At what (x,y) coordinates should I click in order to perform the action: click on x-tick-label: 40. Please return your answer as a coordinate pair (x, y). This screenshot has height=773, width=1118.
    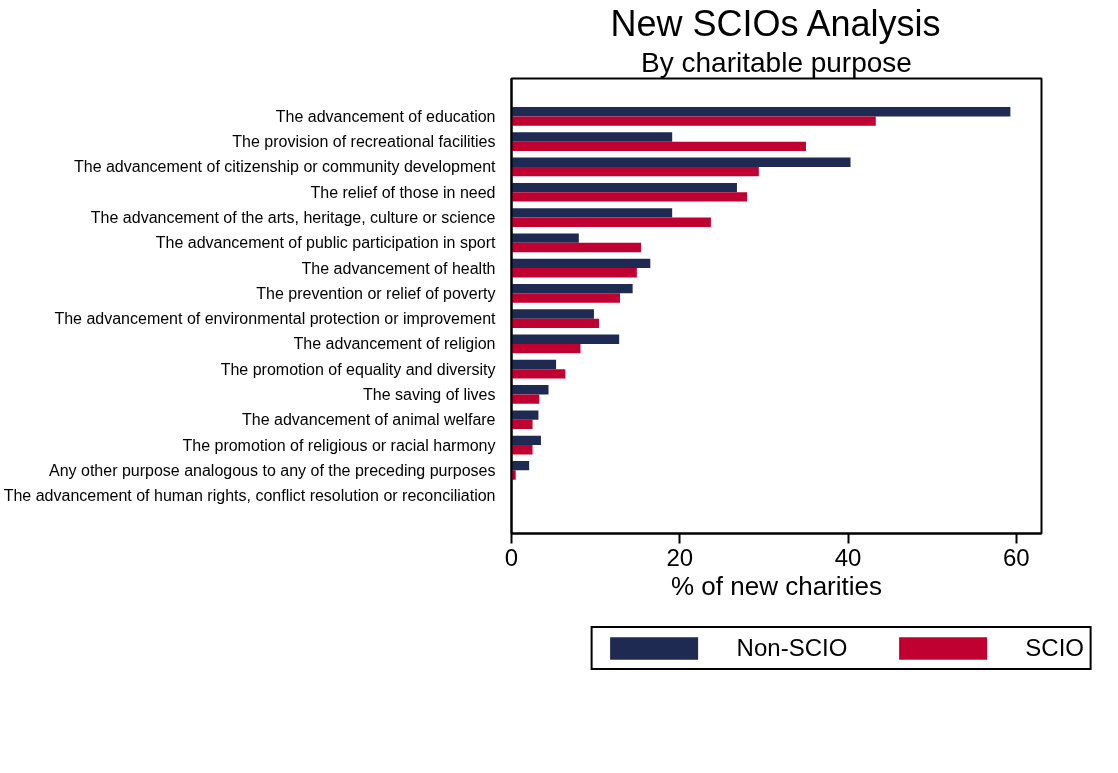
    Looking at the image, I should click on (848, 557).